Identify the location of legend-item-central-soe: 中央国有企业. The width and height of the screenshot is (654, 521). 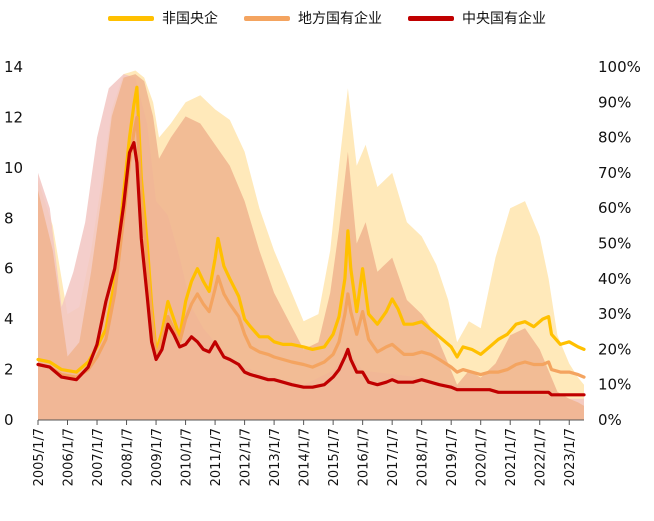
(477, 18).